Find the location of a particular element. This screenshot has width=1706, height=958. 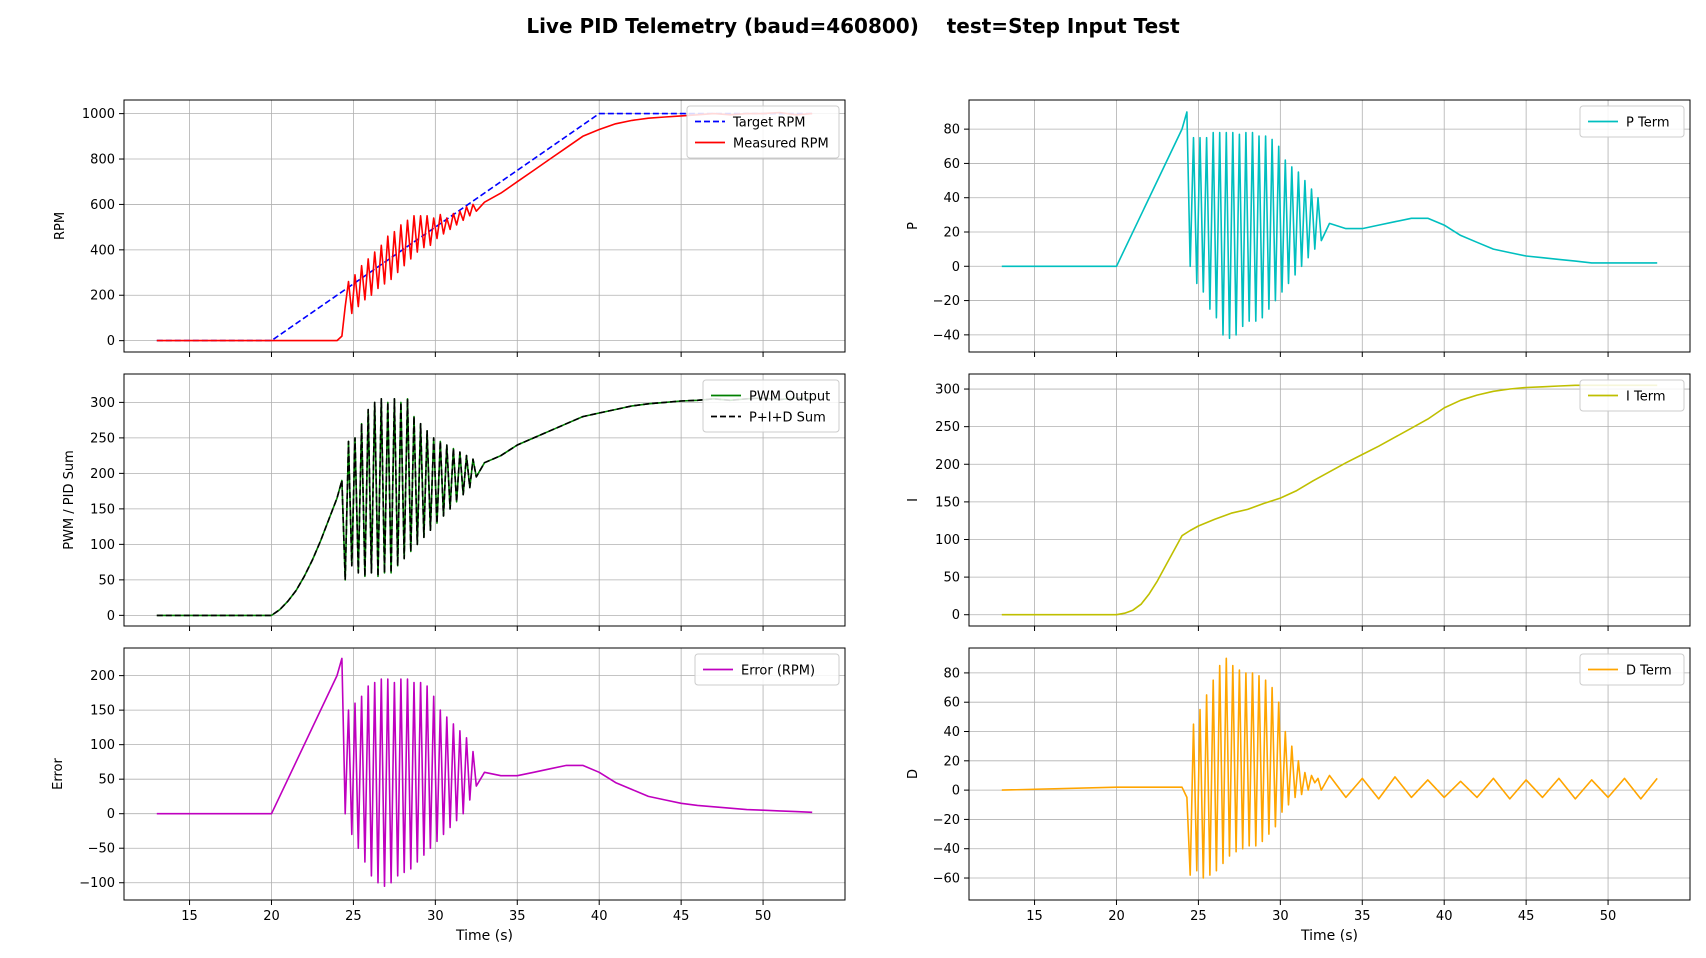

axes-frame-error is located at coordinates (484, 774).